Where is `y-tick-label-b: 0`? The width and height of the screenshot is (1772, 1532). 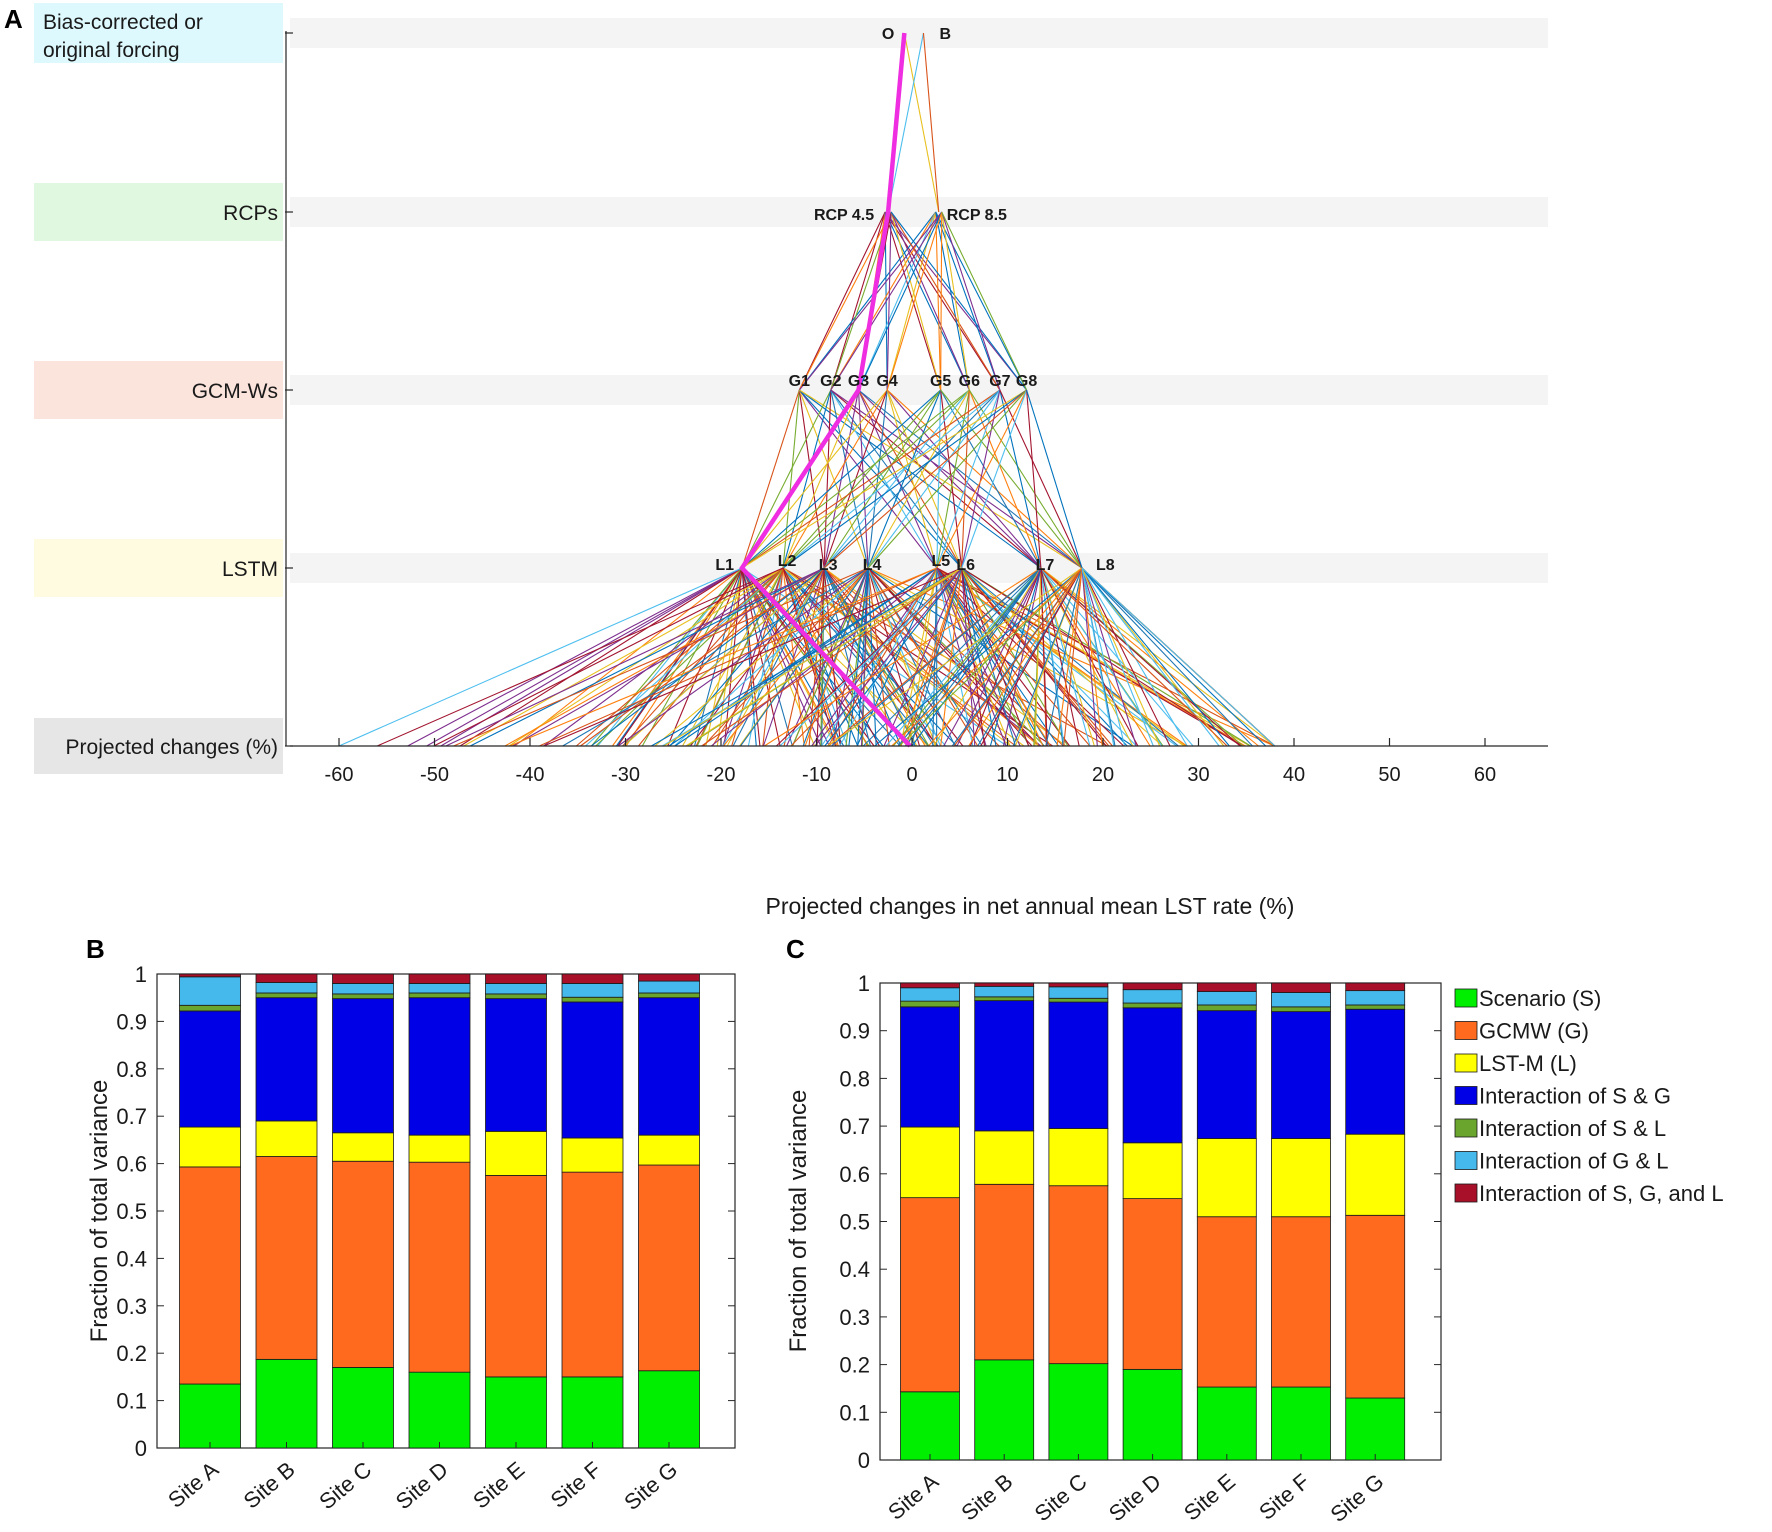 y-tick-label-b: 0 is located at coordinates (141, 1448).